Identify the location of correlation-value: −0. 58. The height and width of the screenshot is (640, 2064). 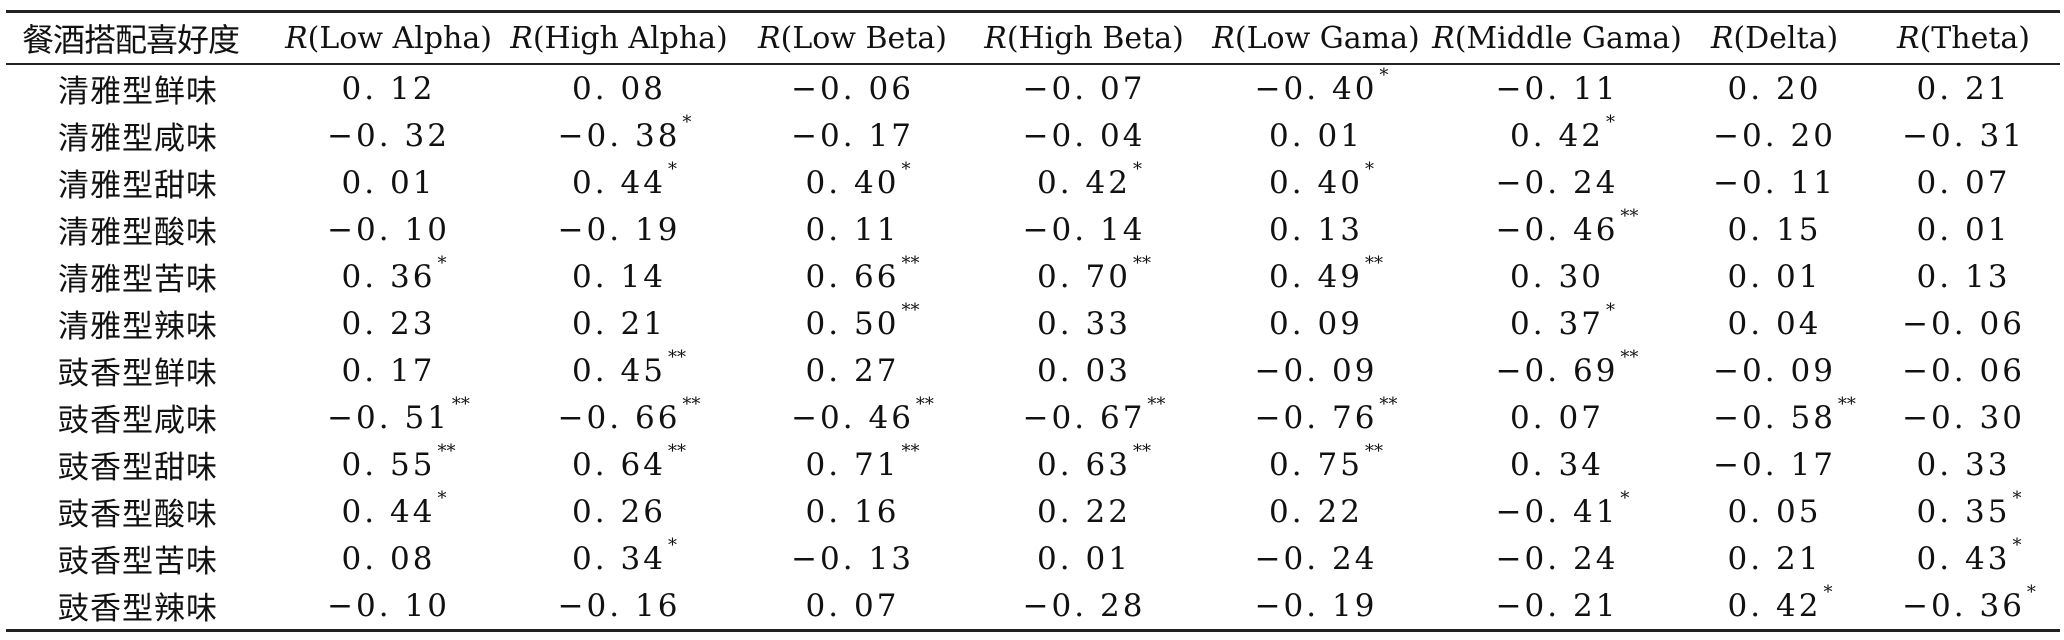
(1774, 417).